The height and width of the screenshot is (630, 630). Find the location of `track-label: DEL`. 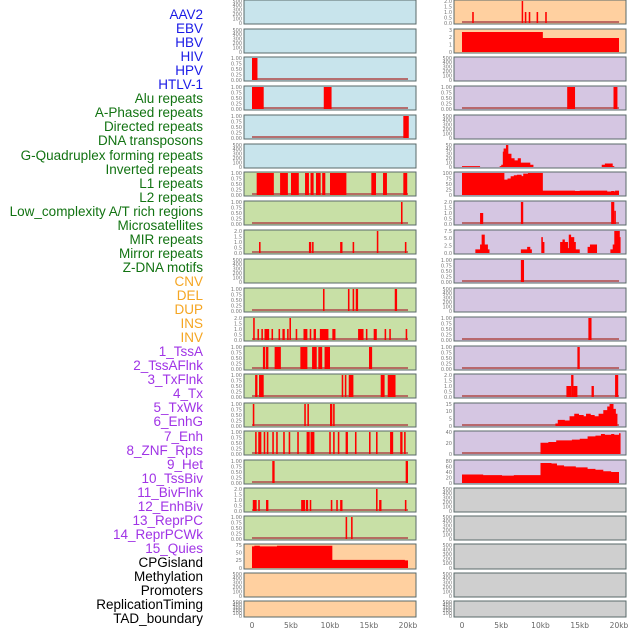

track-label: DEL is located at coordinates (189, 295).